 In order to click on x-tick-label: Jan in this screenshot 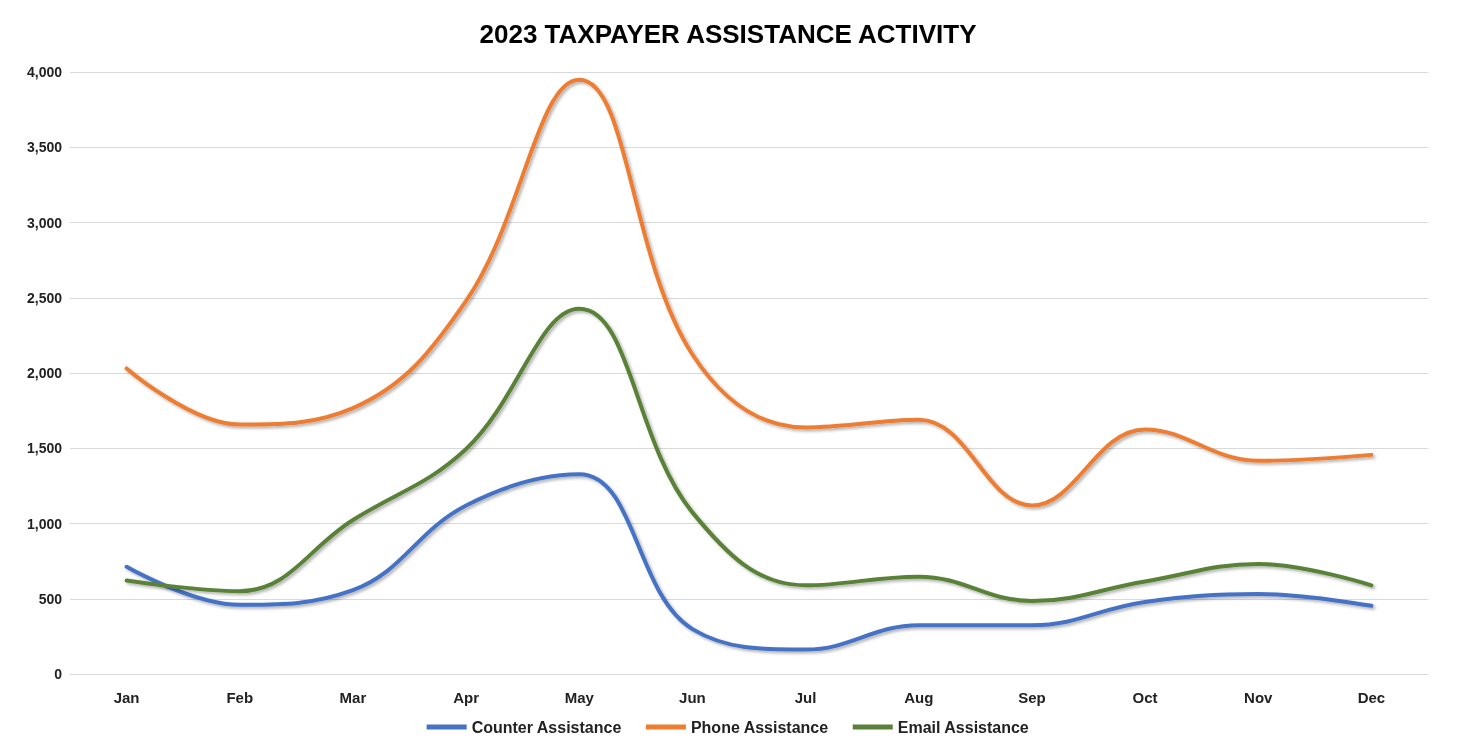, I will do `click(126, 697)`.